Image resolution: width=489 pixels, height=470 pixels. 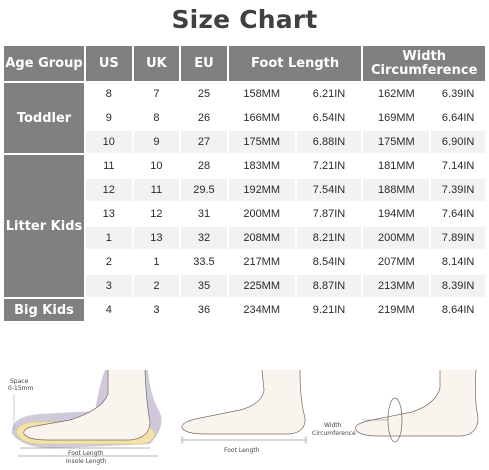 What do you see at coordinates (329, 118) in the screenshot?
I see `cell-foot-in: 6.54IN` at bounding box center [329, 118].